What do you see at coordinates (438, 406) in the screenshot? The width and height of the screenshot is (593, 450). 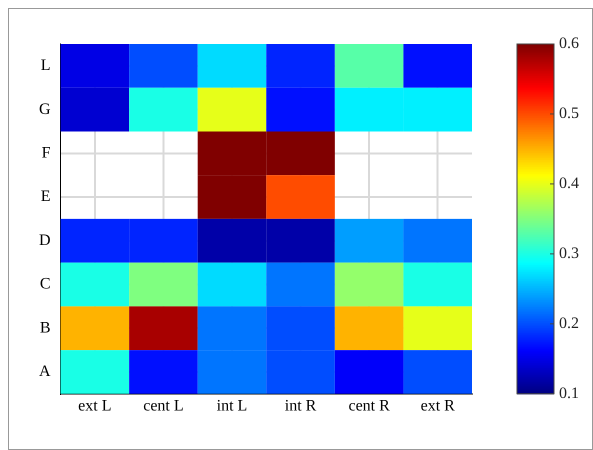 I see `x-tick-label: ext R` at bounding box center [438, 406].